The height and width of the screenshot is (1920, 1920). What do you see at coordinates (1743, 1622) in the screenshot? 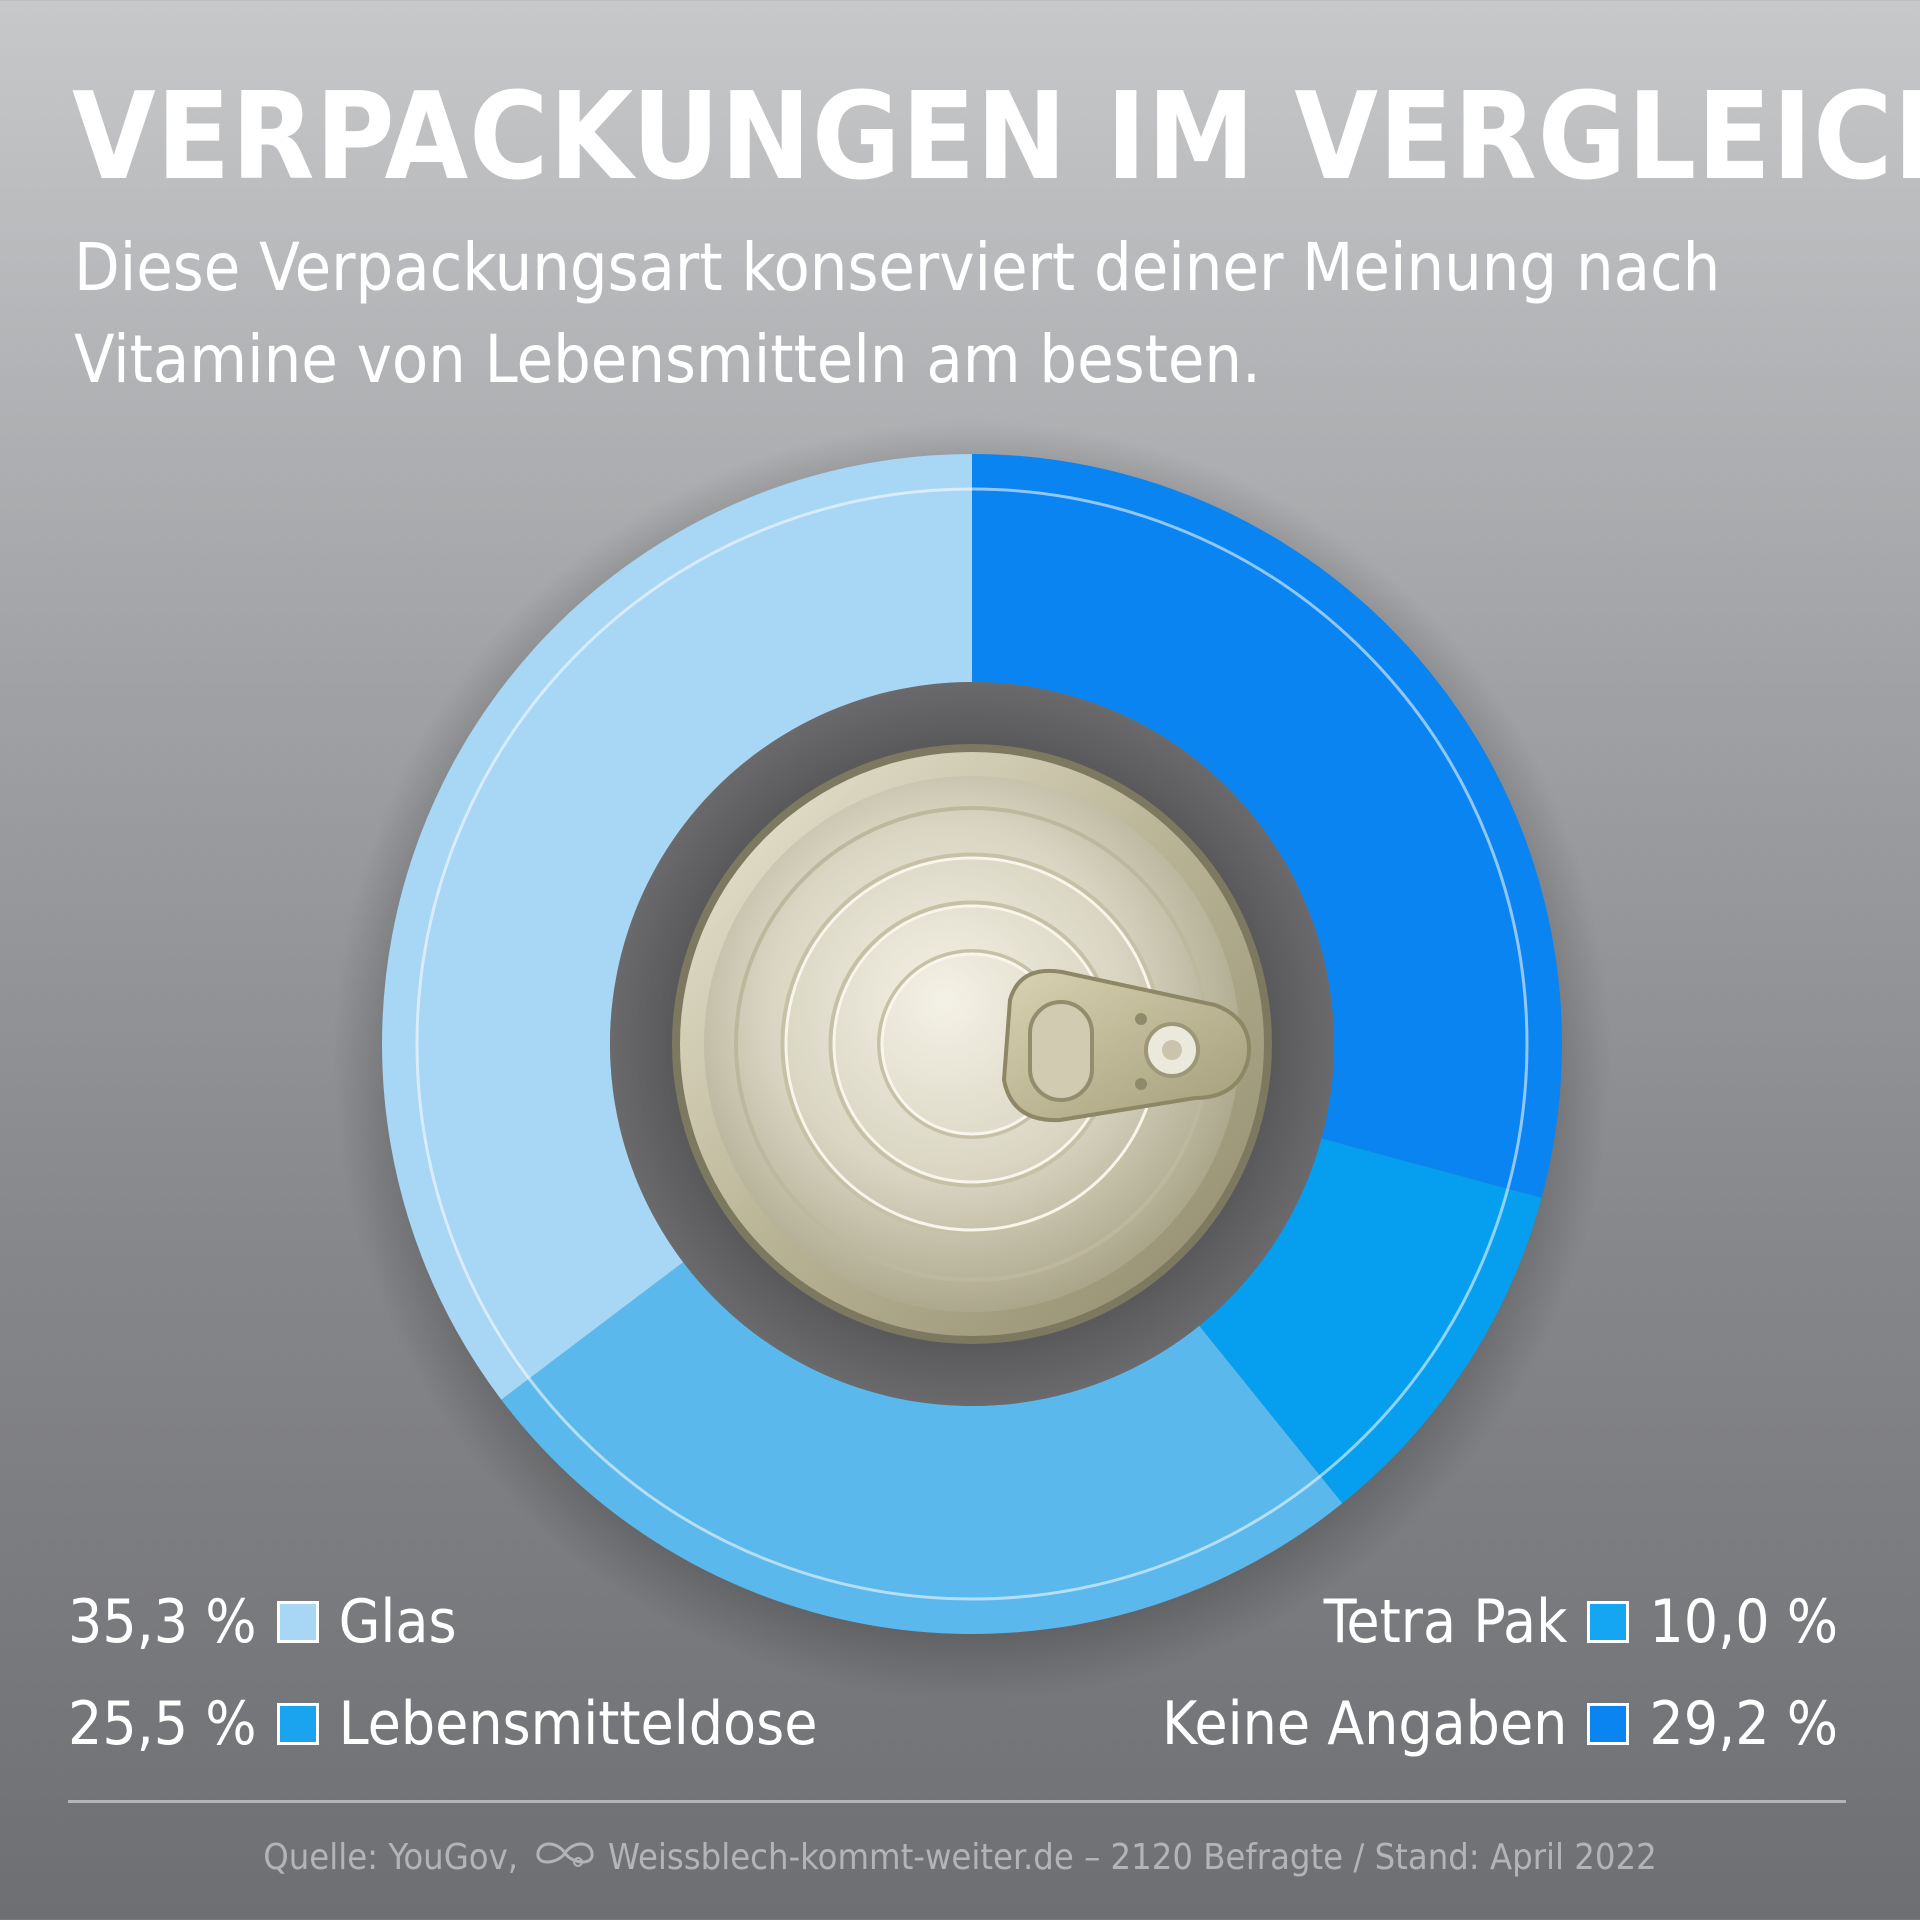
I see `legend-value: 10,0 %` at bounding box center [1743, 1622].